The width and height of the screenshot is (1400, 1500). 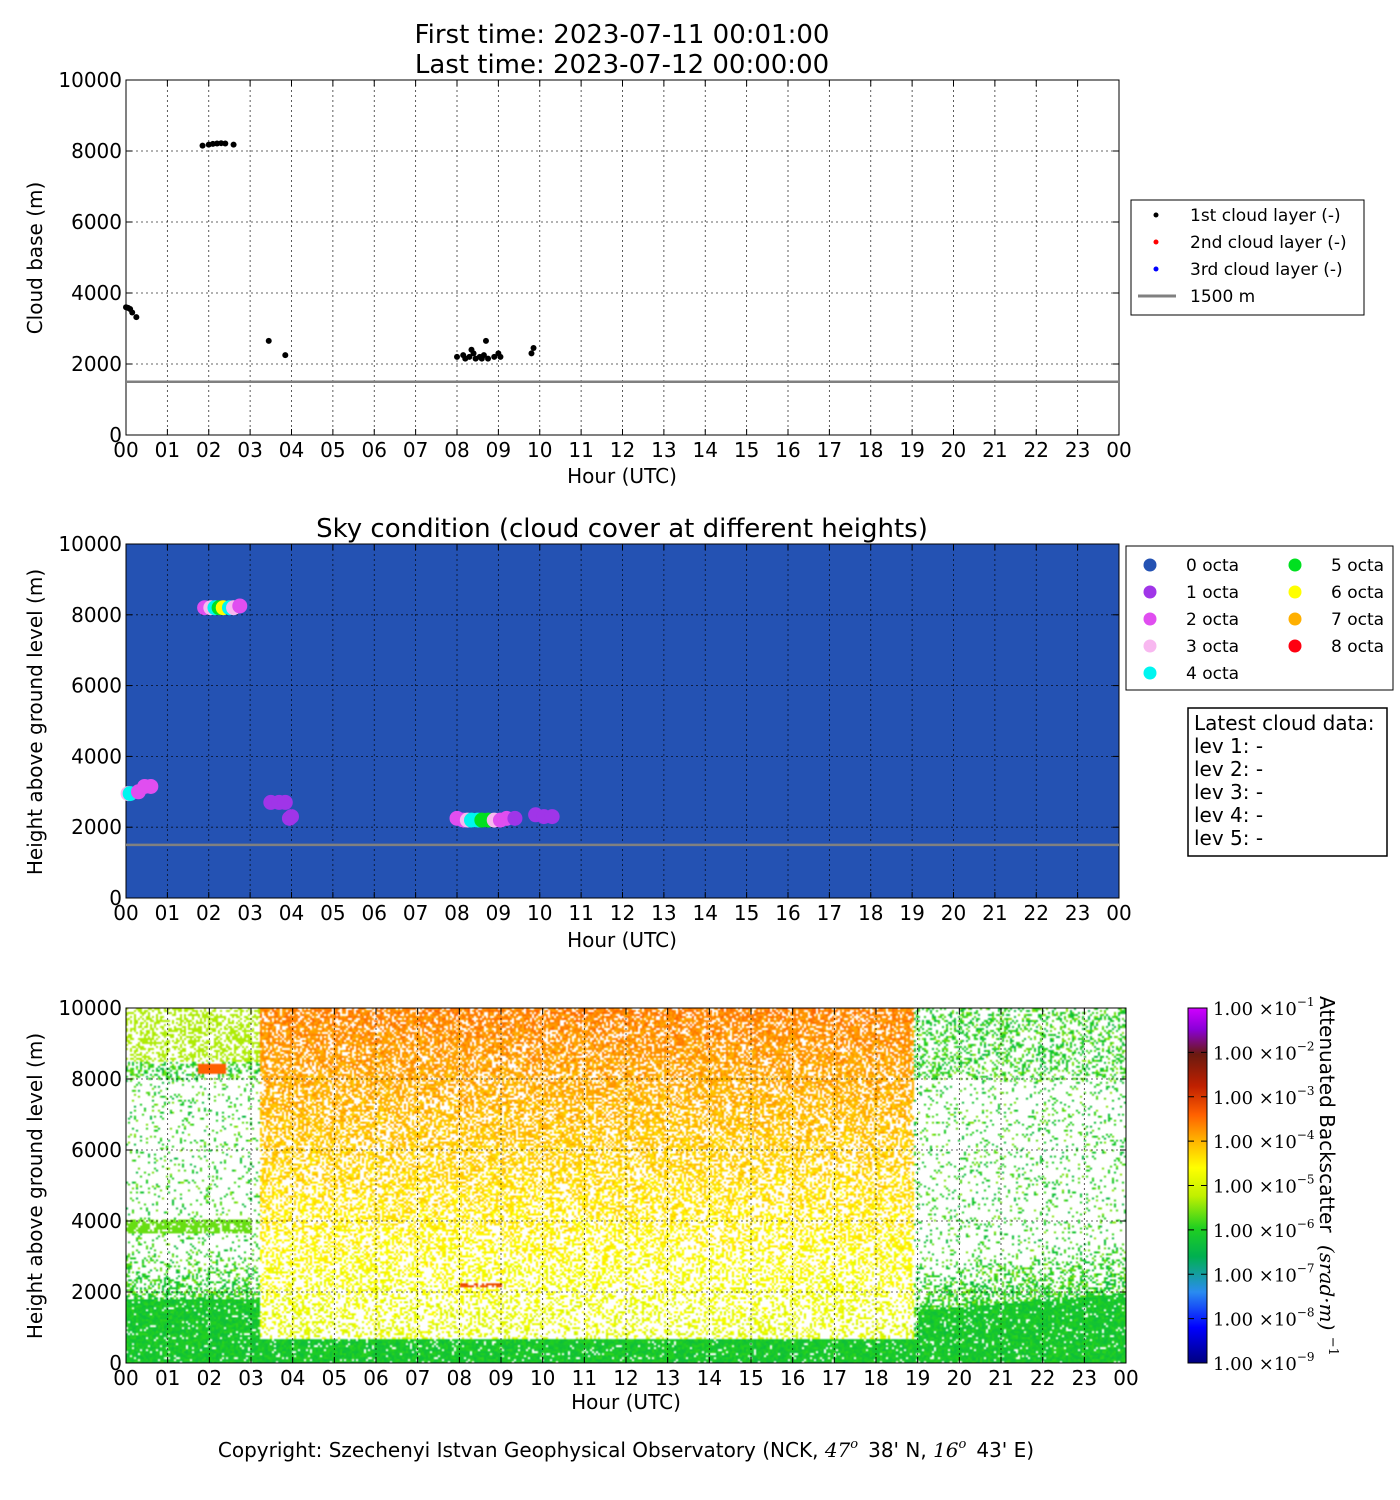 I want to click on x-tick-label: 06, so click(x=374, y=450).